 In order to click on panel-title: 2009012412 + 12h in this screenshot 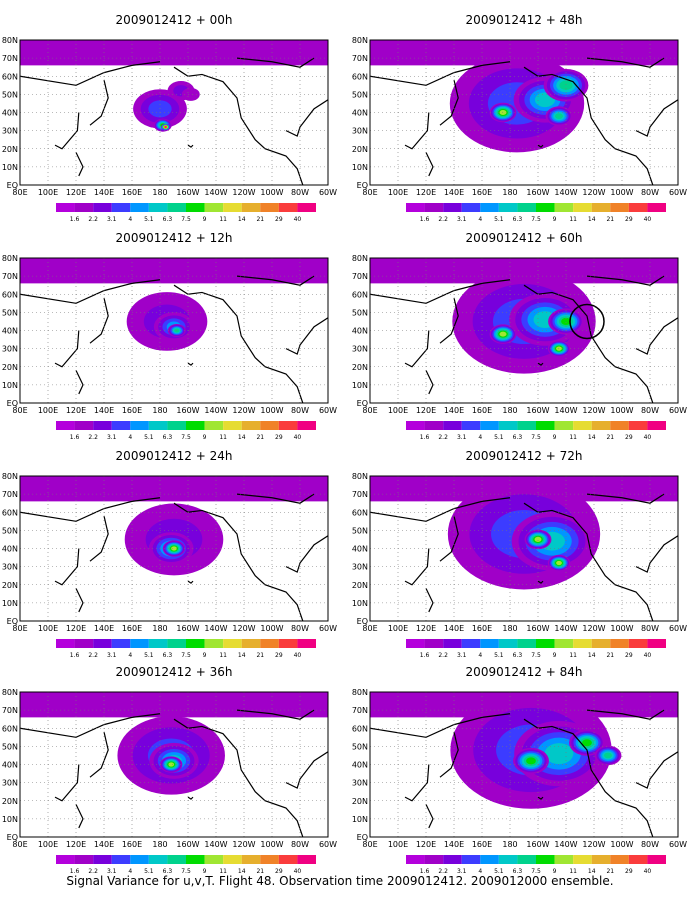, I will do `click(174, 238)`.